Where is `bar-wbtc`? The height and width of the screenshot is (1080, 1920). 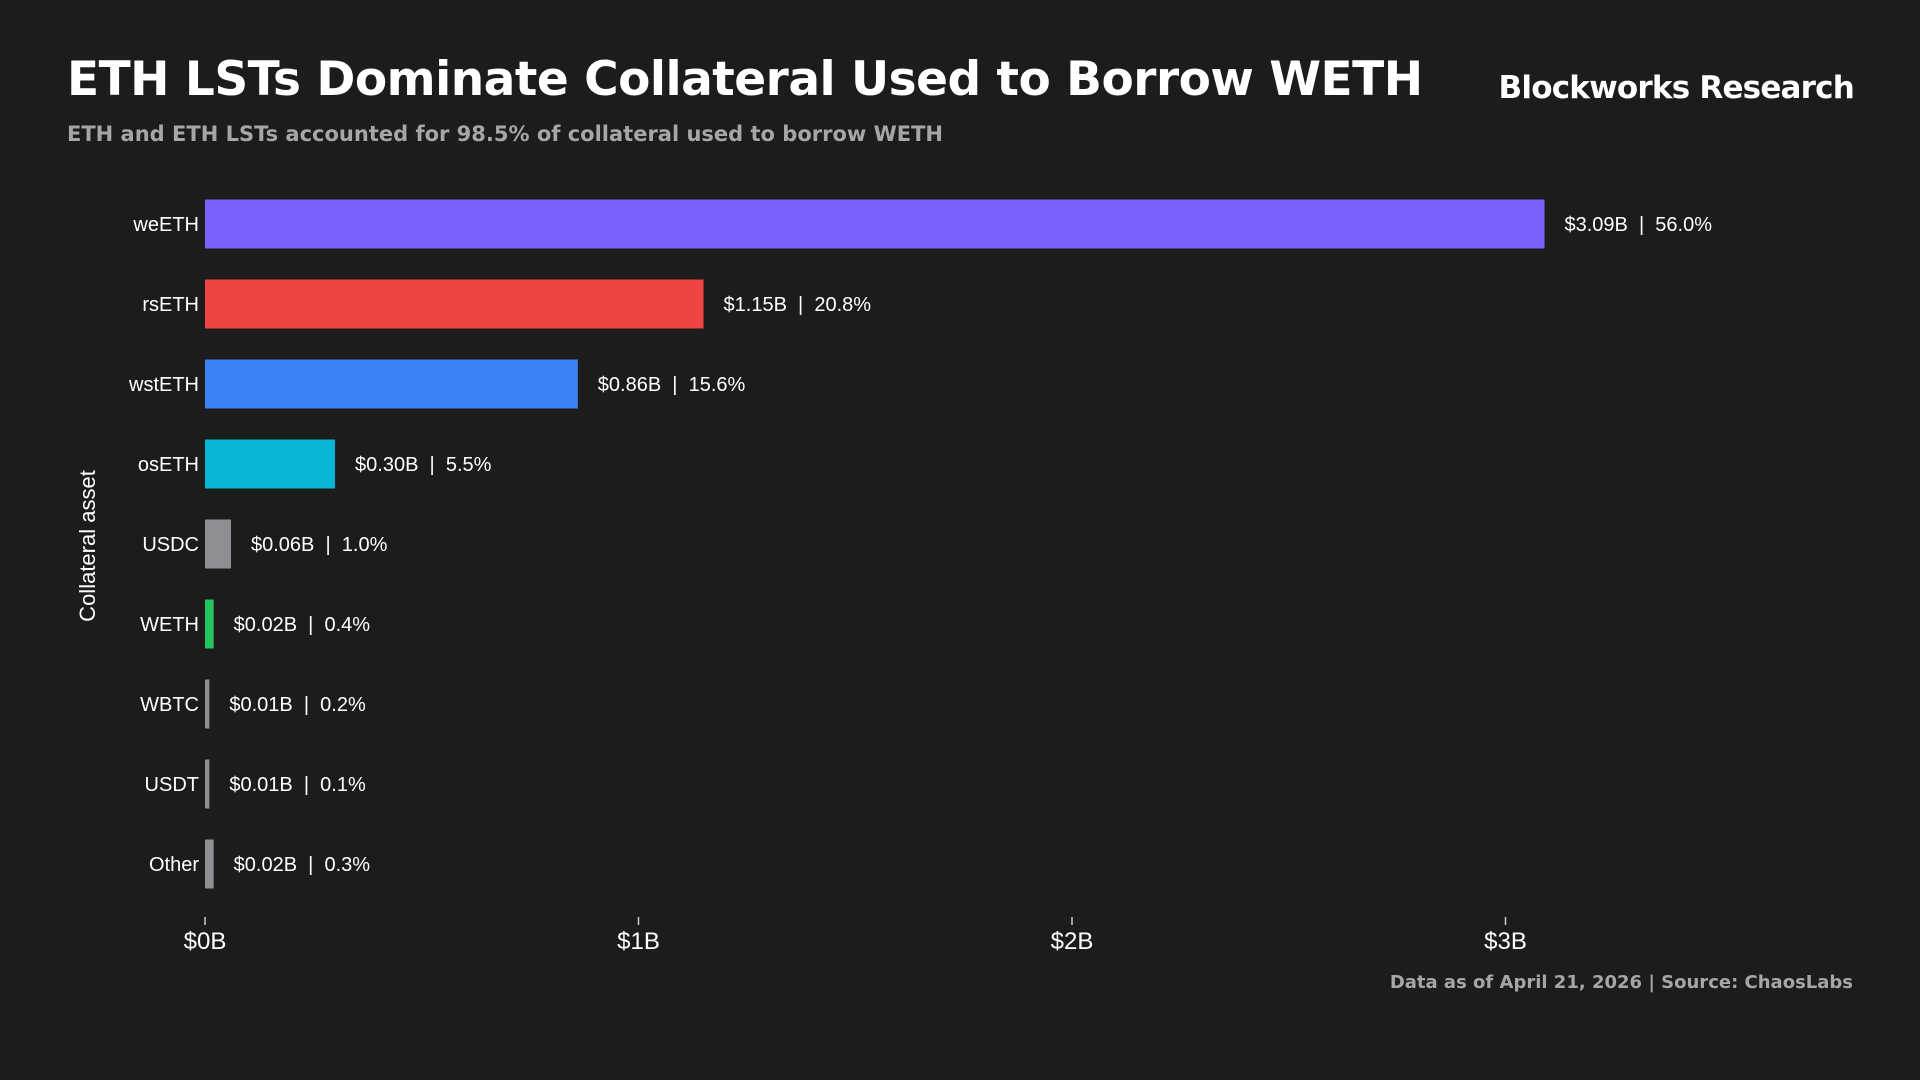
bar-wbtc is located at coordinates (207, 704).